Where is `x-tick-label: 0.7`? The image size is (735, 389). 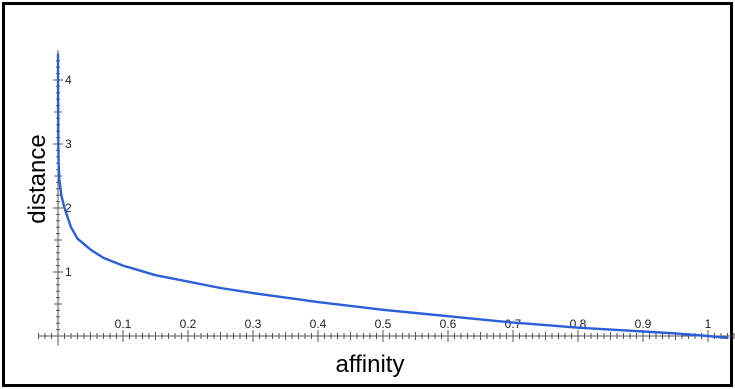 x-tick-label: 0.7 is located at coordinates (513, 324).